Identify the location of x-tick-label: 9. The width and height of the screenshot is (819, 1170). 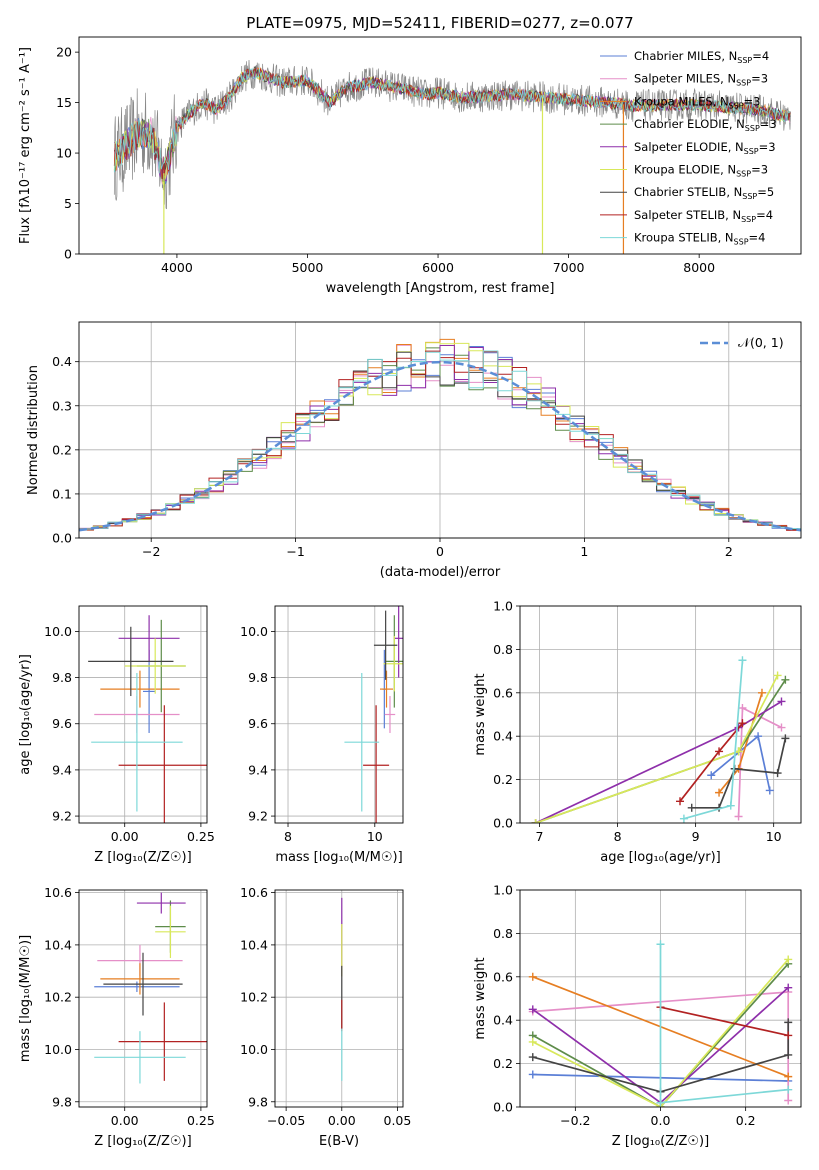
(696, 836).